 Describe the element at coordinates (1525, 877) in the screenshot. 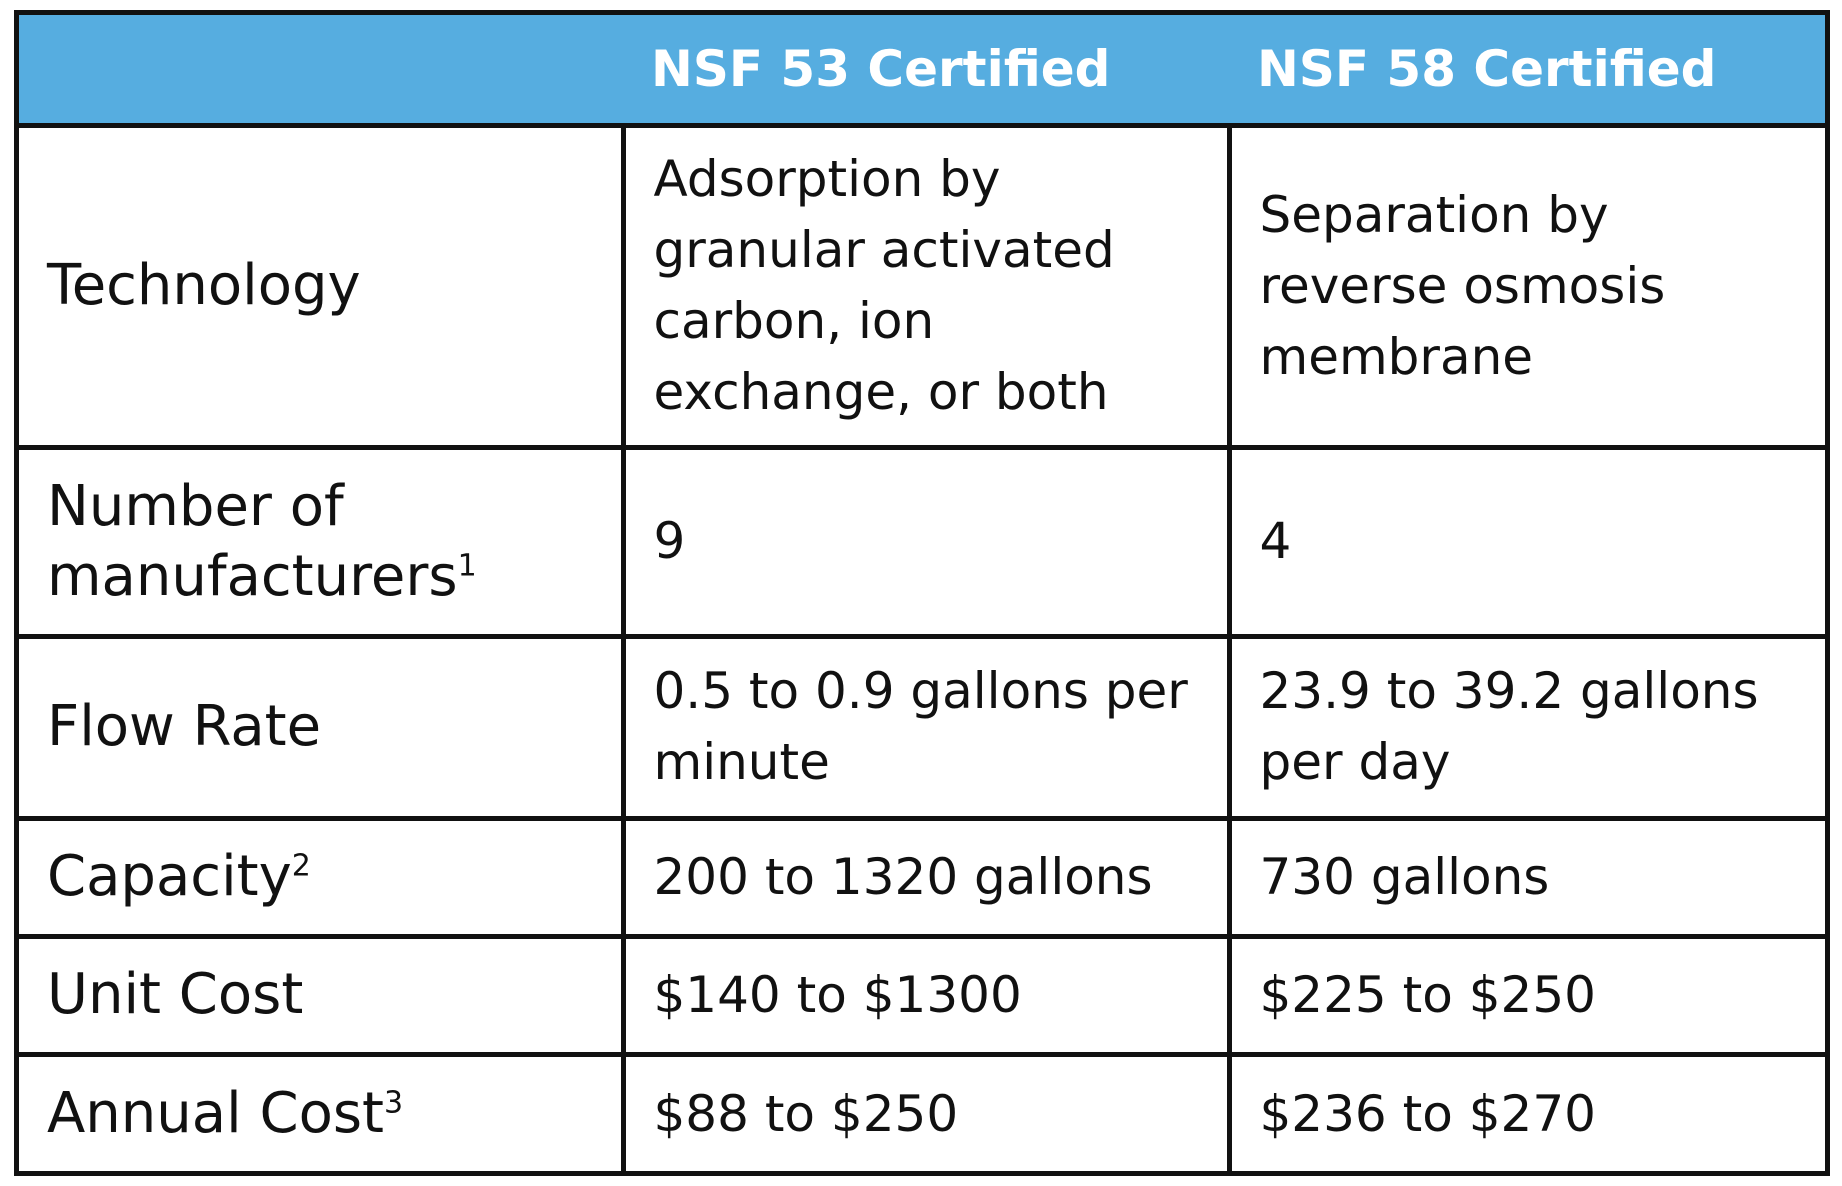

I see `cell-capacity-nsf58: 730 gallons` at that location.